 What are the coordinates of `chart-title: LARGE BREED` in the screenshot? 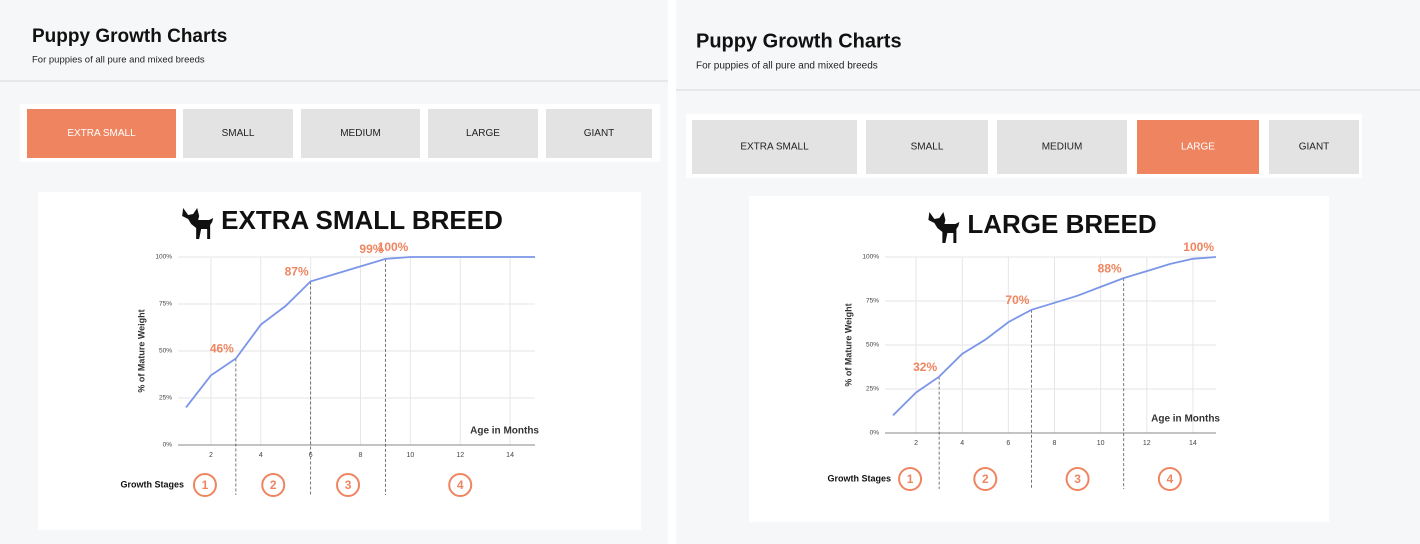 It's located at (1061, 224).